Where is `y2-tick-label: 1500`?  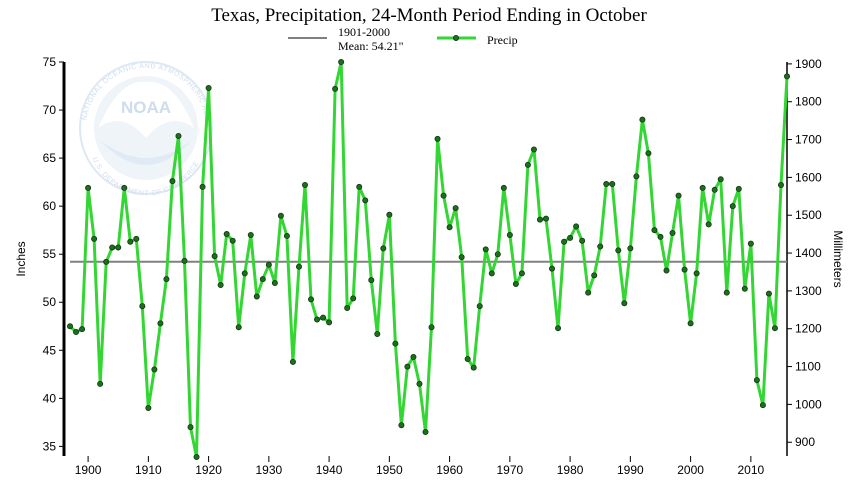 y2-tick-label: 1500 is located at coordinates (808, 215).